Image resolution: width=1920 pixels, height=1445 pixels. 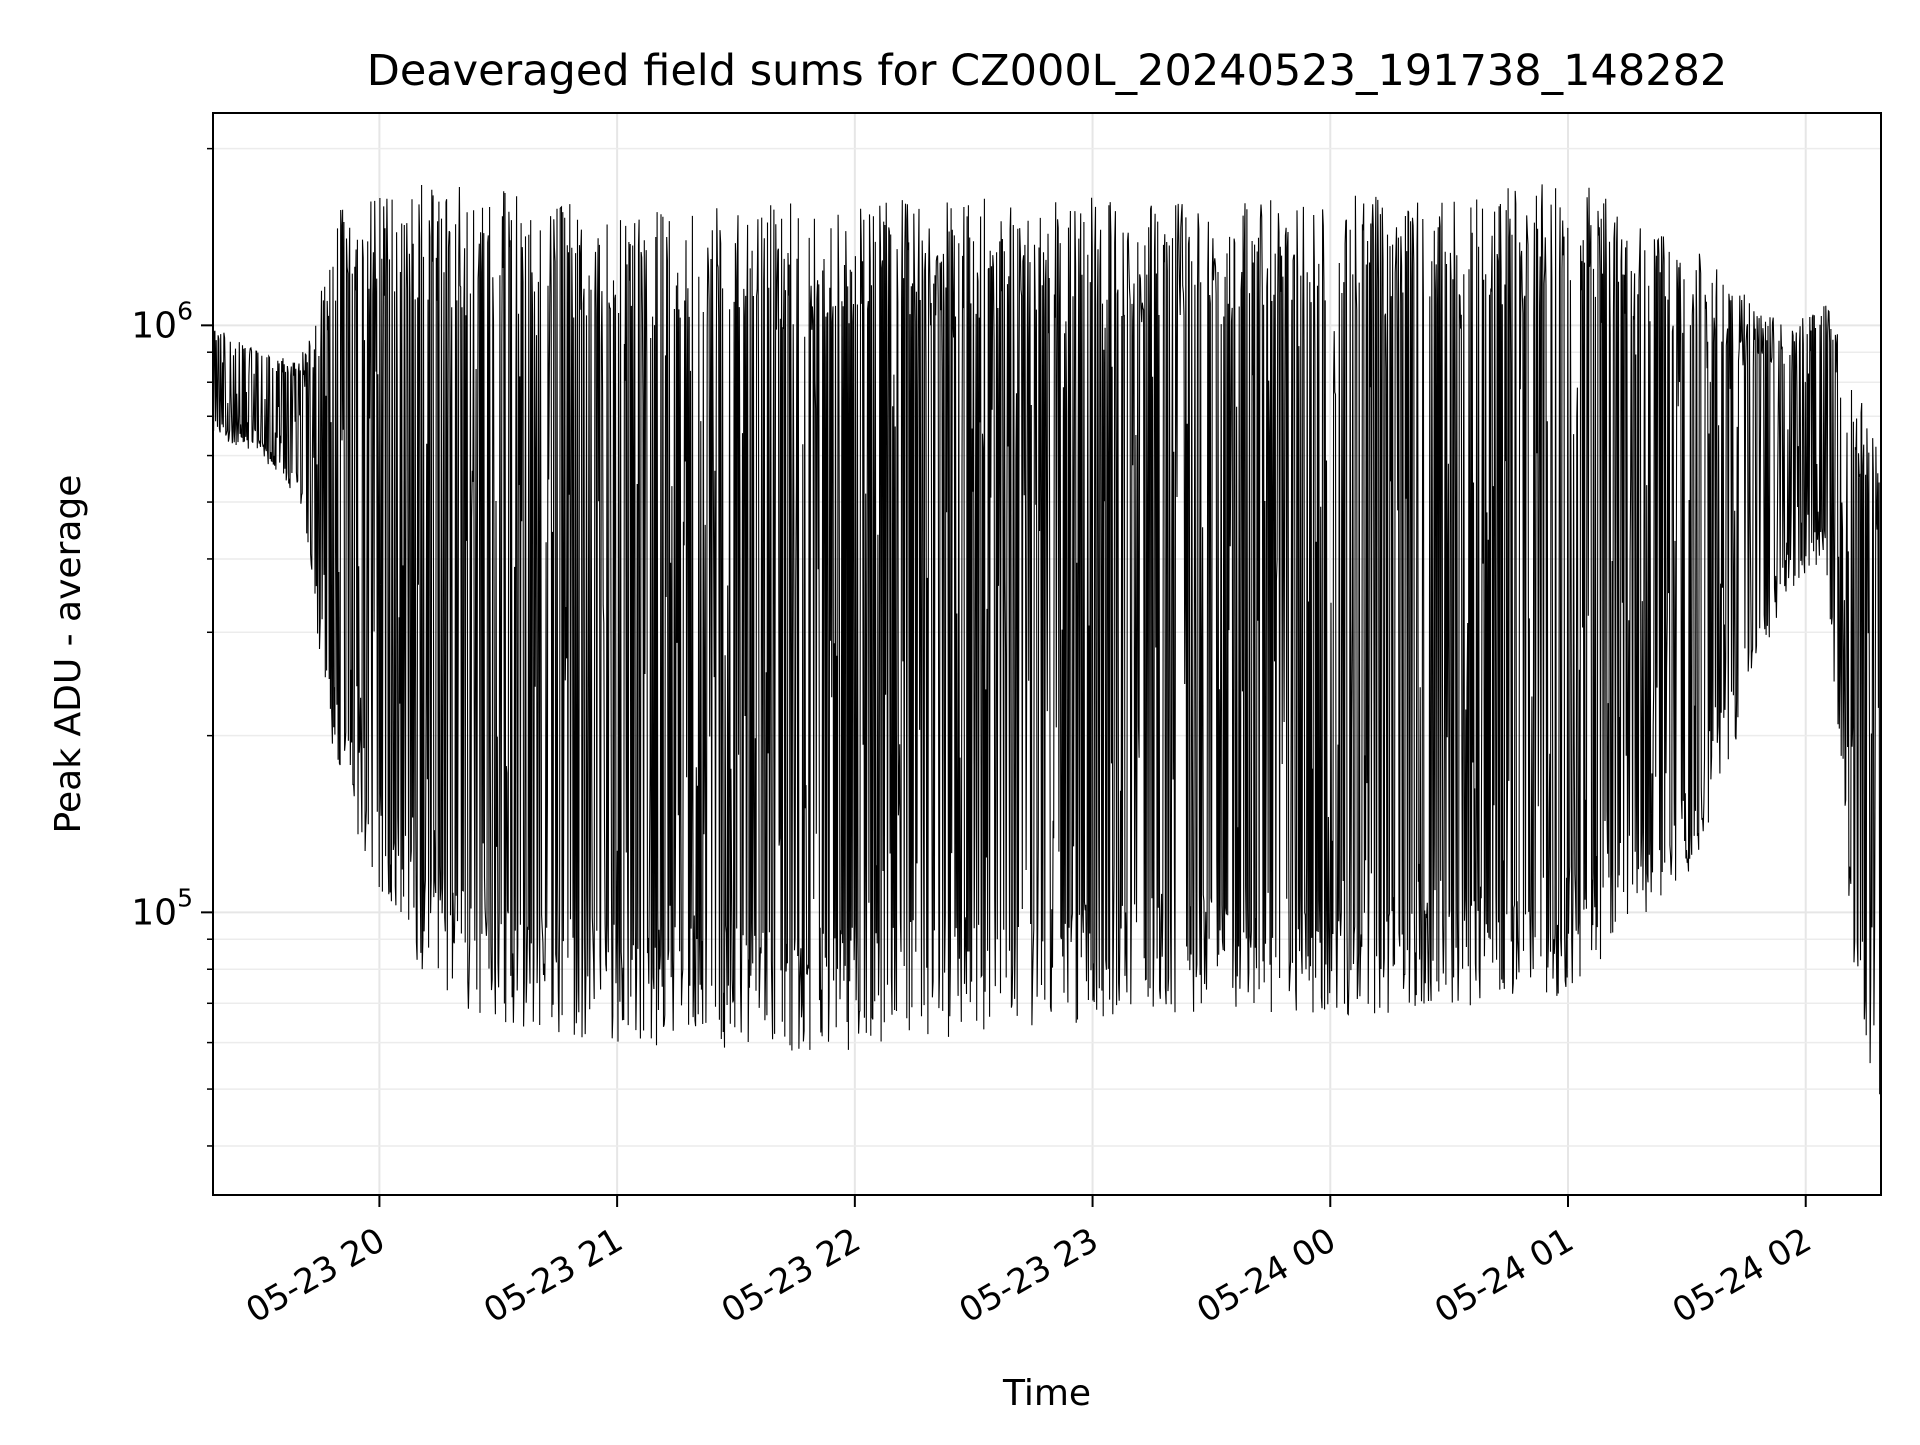 What do you see at coordinates (1046, 1393) in the screenshot?
I see `x-axis-label: Time` at bounding box center [1046, 1393].